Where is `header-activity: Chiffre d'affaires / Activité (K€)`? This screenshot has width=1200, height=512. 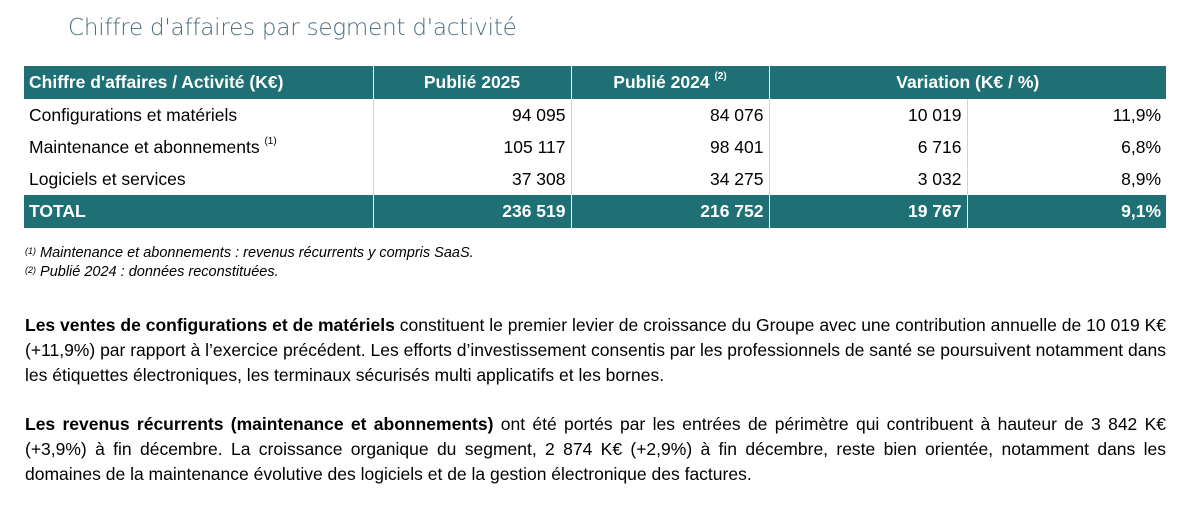
header-activity: Chiffre d'affaires / Activité (K€) is located at coordinates (199, 82).